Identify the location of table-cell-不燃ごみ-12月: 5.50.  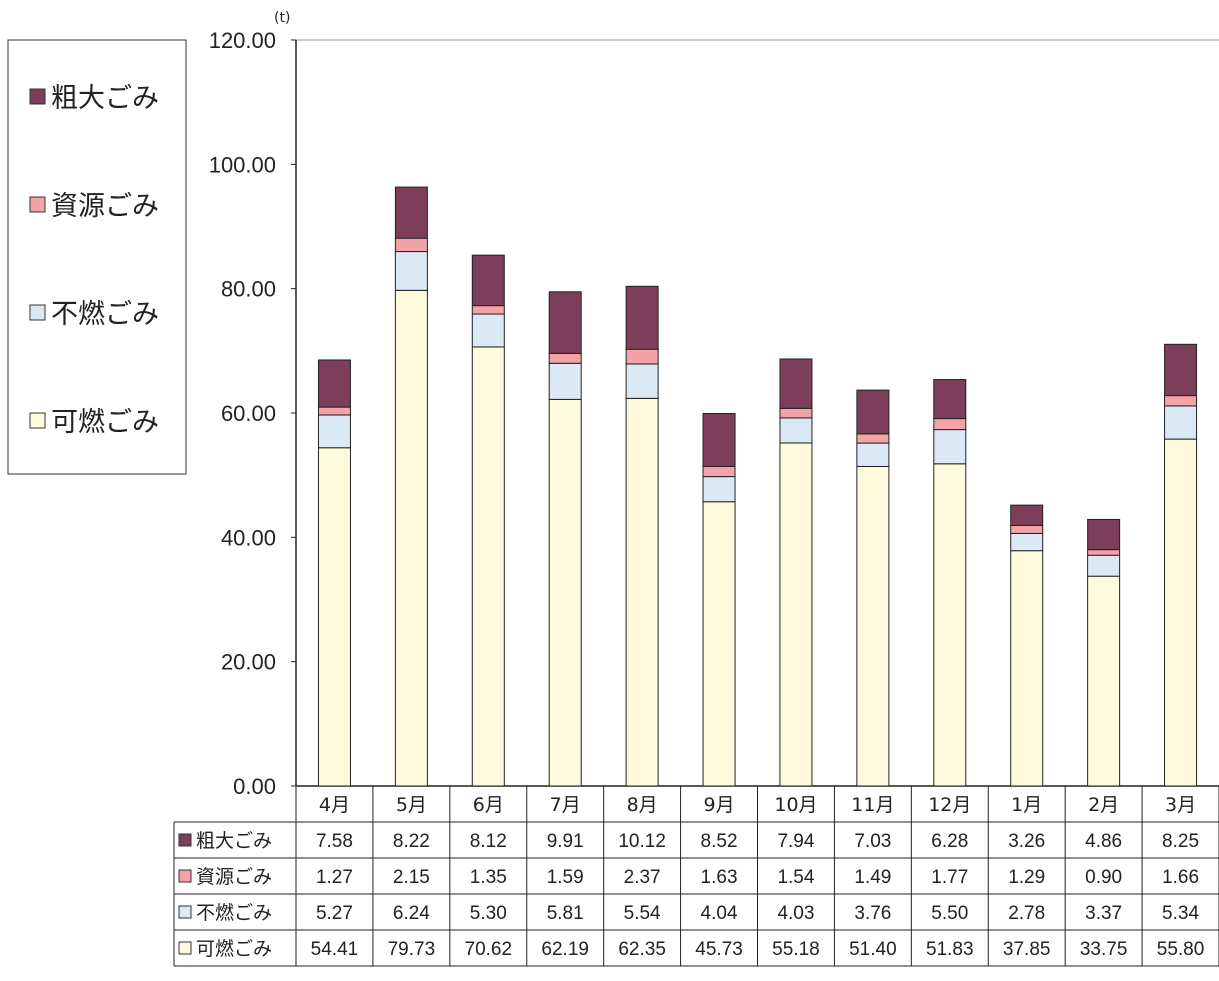
(949, 913).